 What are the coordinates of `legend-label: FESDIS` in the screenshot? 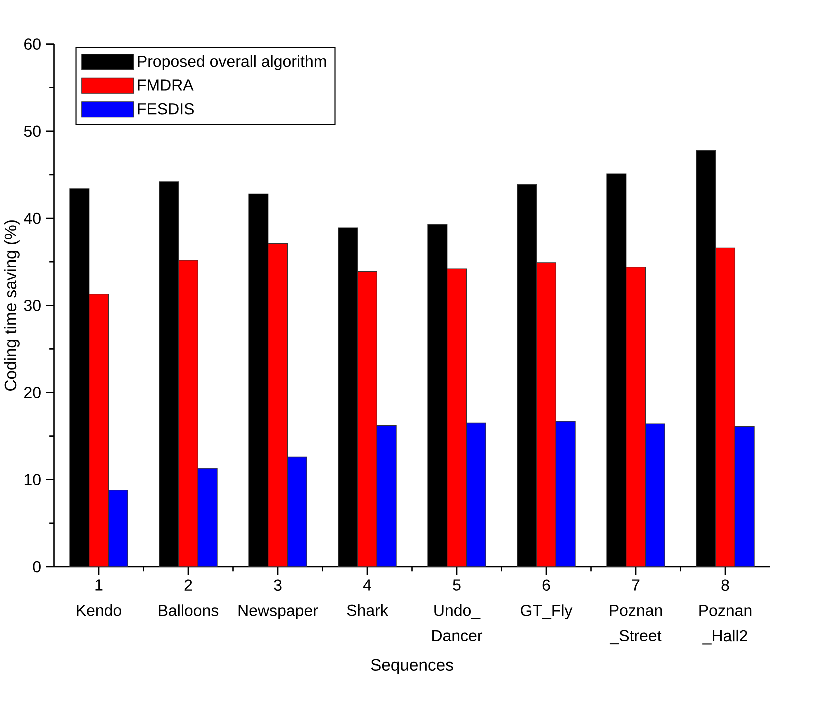 It's located at (166, 109).